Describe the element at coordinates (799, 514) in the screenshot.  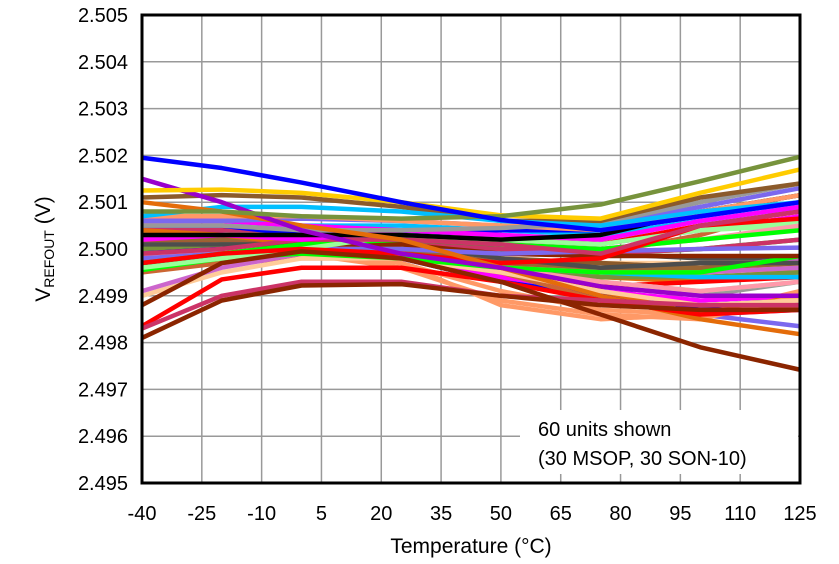
I see `x-tick-label: 125` at that location.